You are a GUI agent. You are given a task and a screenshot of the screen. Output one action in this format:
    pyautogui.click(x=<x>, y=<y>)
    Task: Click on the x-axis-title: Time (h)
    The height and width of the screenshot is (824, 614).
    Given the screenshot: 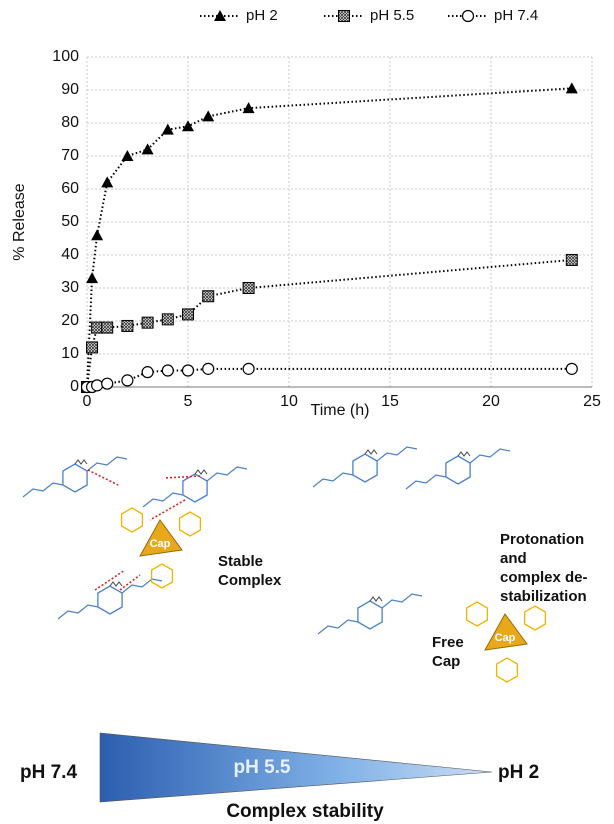 What is the action you would take?
    pyautogui.click(x=340, y=410)
    